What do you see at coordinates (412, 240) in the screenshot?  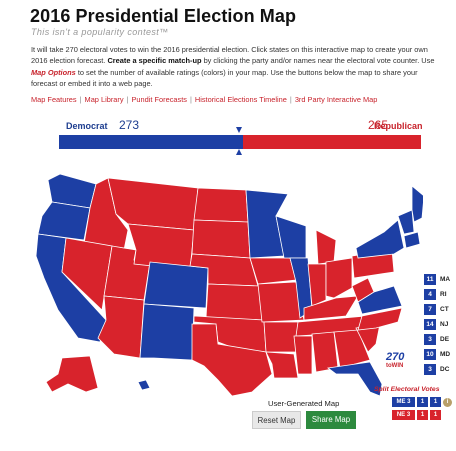 I see `state-new-england-south` at bounding box center [412, 240].